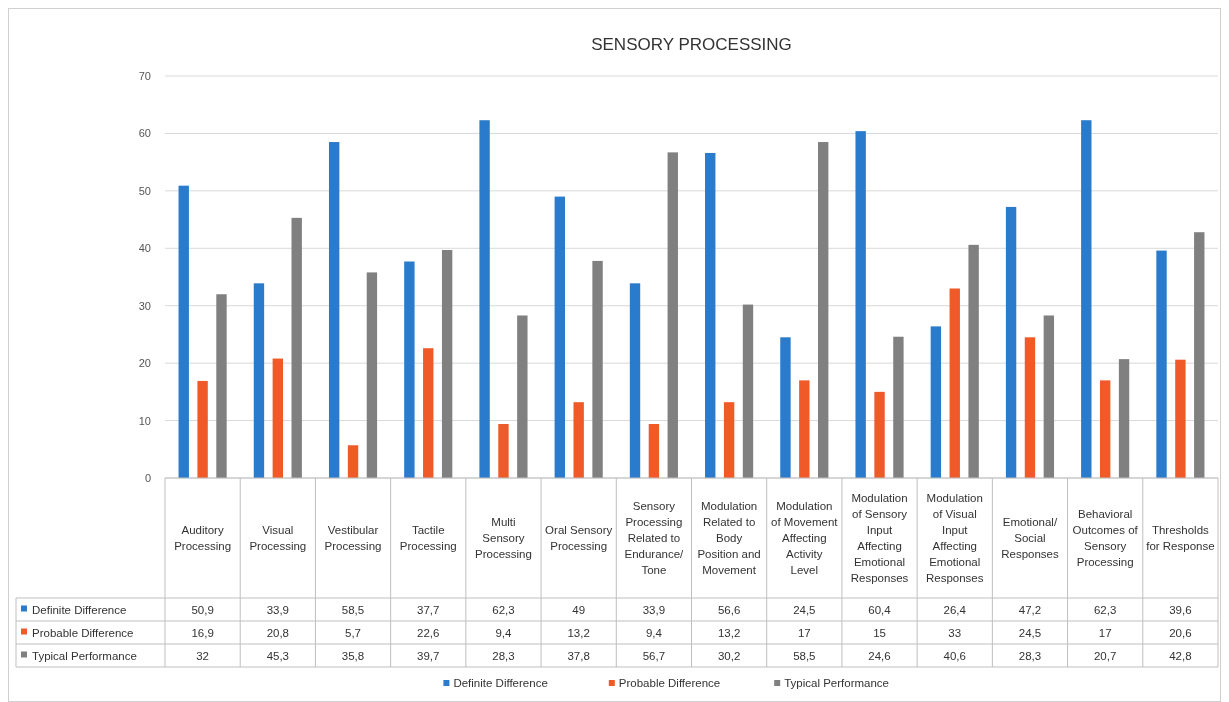 Image resolution: width=1229 pixels, height=702 pixels. I want to click on data-label: 47,2, so click(1030, 609).